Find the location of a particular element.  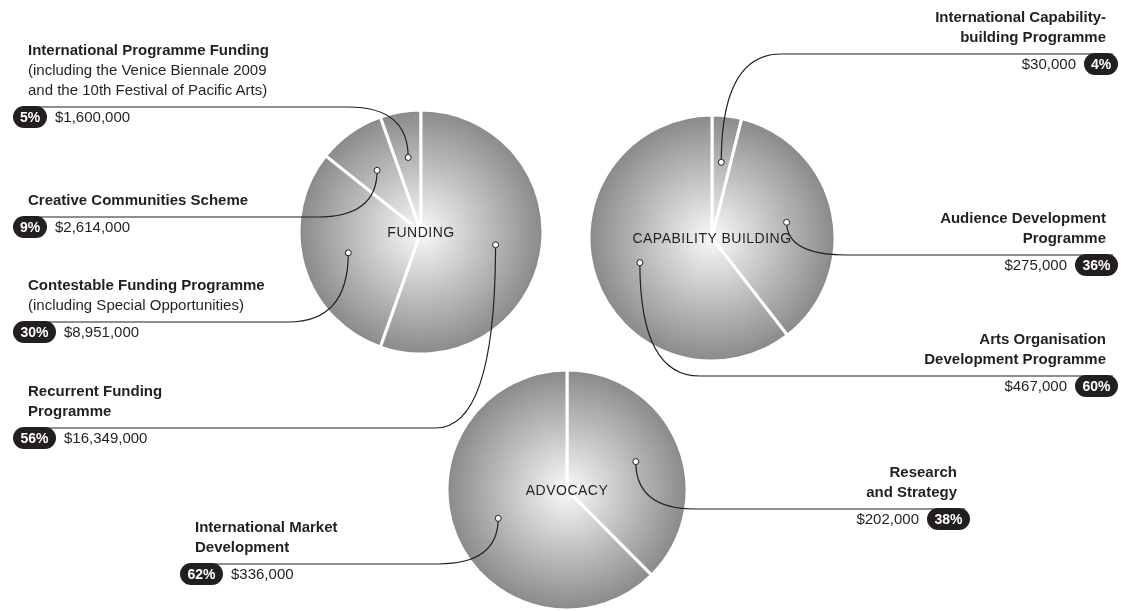

data-label: $1,600,000 is located at coordinates (93, 116).